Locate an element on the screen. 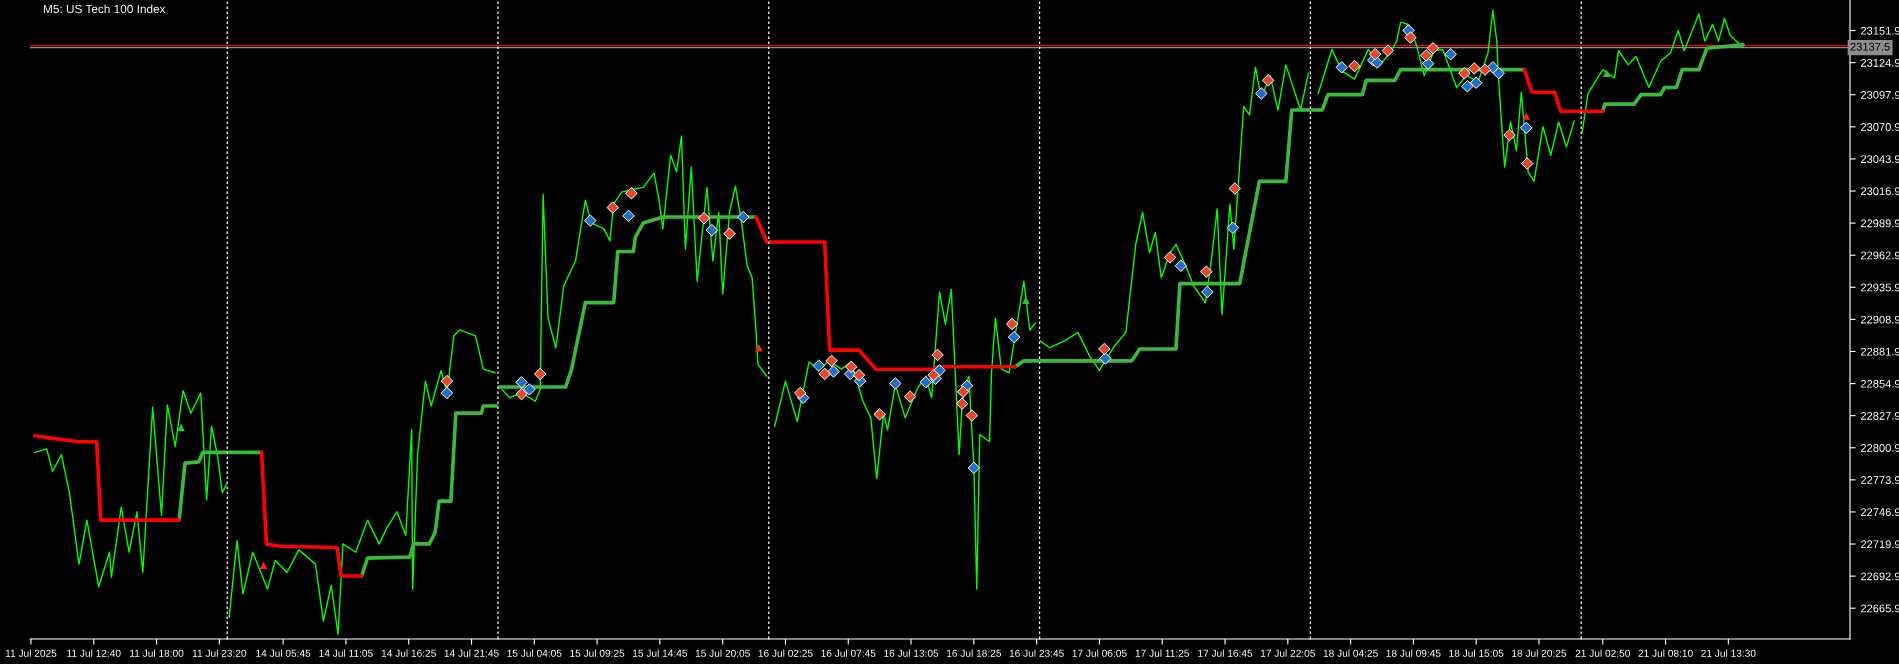  x-tick-label: 17 Jul 16:45 is located at coordinates (1225, 653).